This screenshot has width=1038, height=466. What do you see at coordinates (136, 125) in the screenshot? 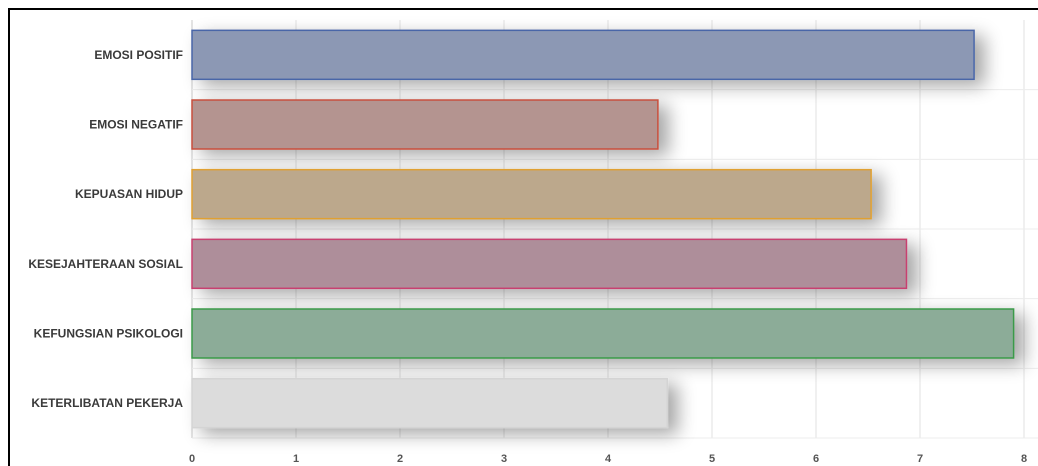
I see `category-label: EMOSI NEGATIF` at bounding box center [136, 125].